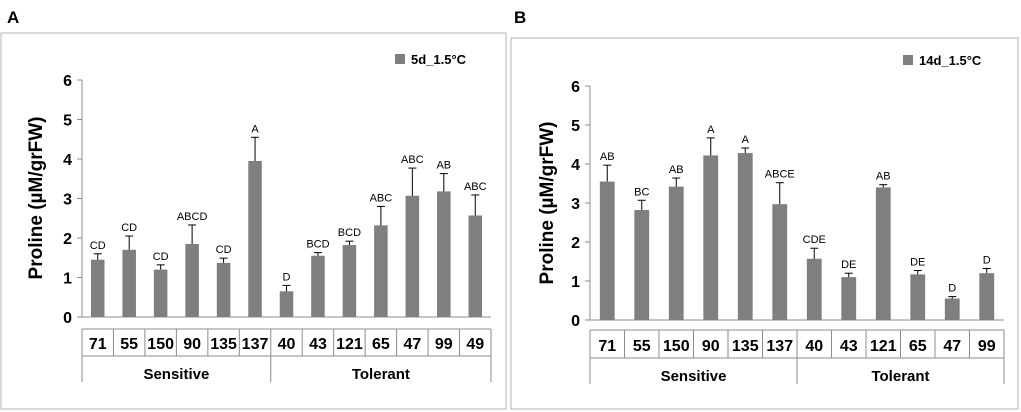  Describe the element at coordinates (67, 318) in the screenshot. I see `chart1-y-tick-label: 0` at that location.